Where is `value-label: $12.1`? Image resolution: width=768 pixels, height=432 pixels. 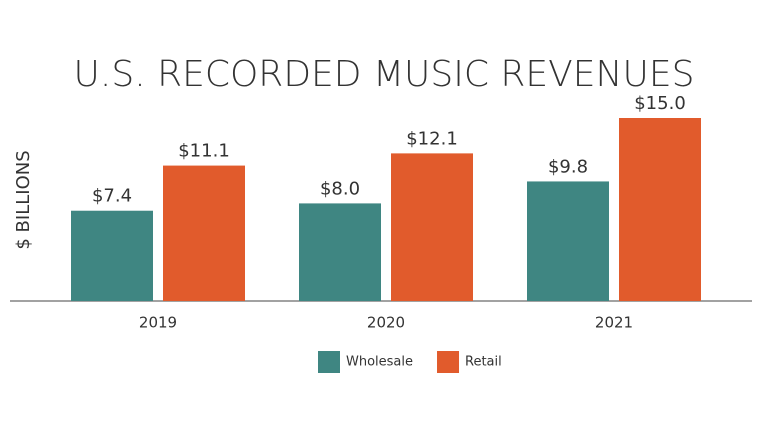
value-label: $12.1 is located at coordinates (432, 138).